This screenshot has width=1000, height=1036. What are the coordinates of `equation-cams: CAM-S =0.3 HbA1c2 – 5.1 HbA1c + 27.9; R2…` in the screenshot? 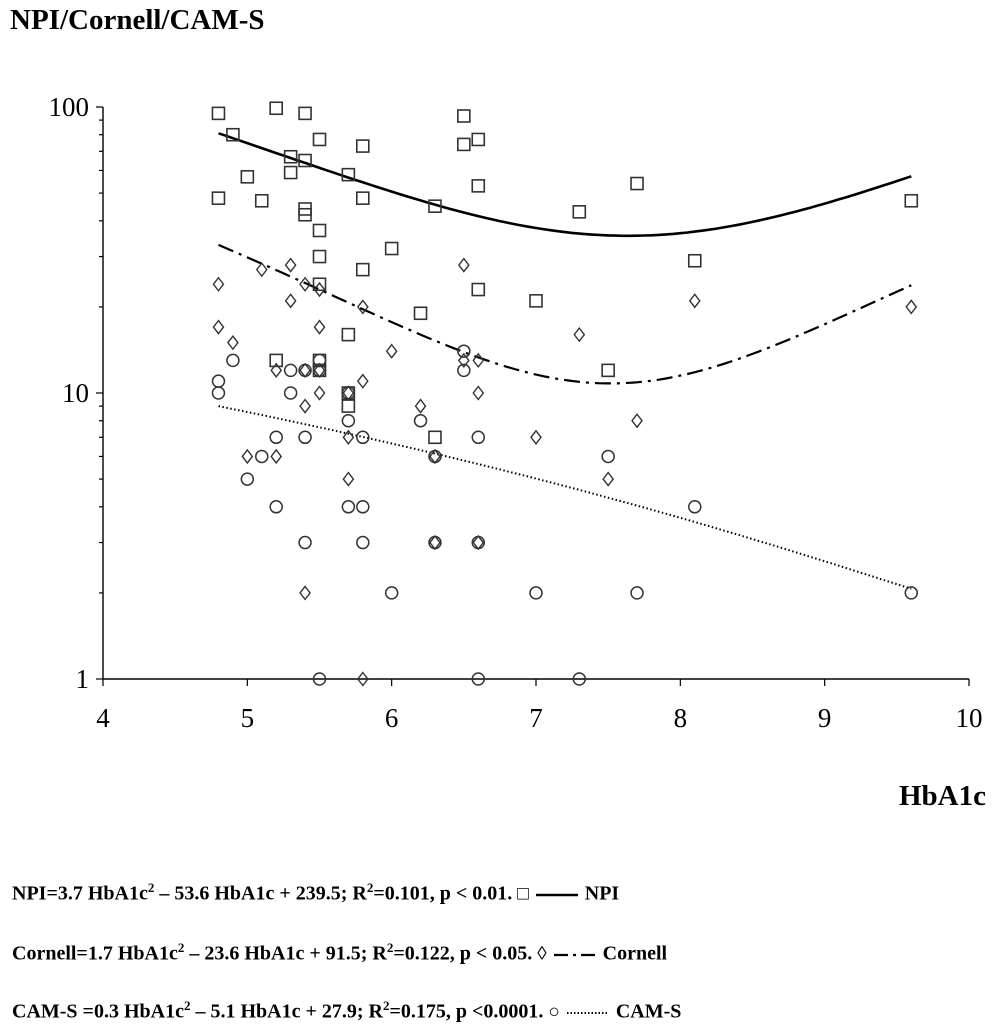 It's located at (347, 1010).